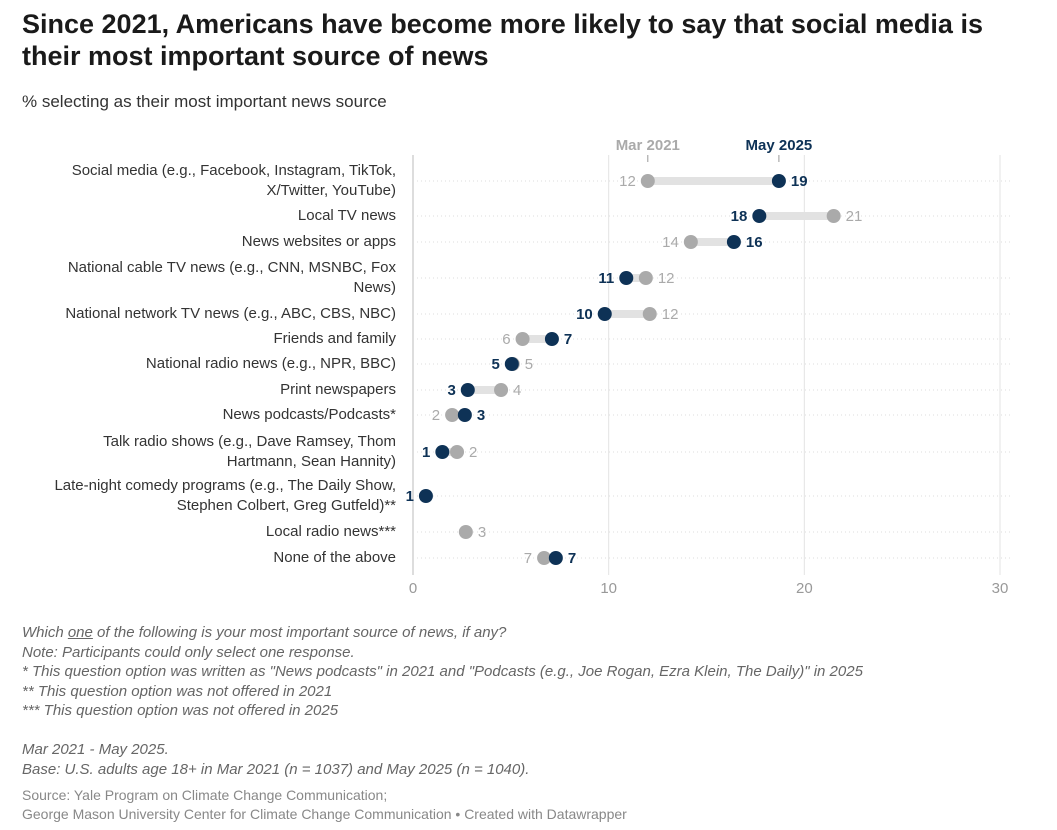 The height and width of the screenshot is (830, 1057). What do you see at coordinates (495, 364) in the screenshot?
I see `data-label-may2025: 5` at bounding box center [495, 364].